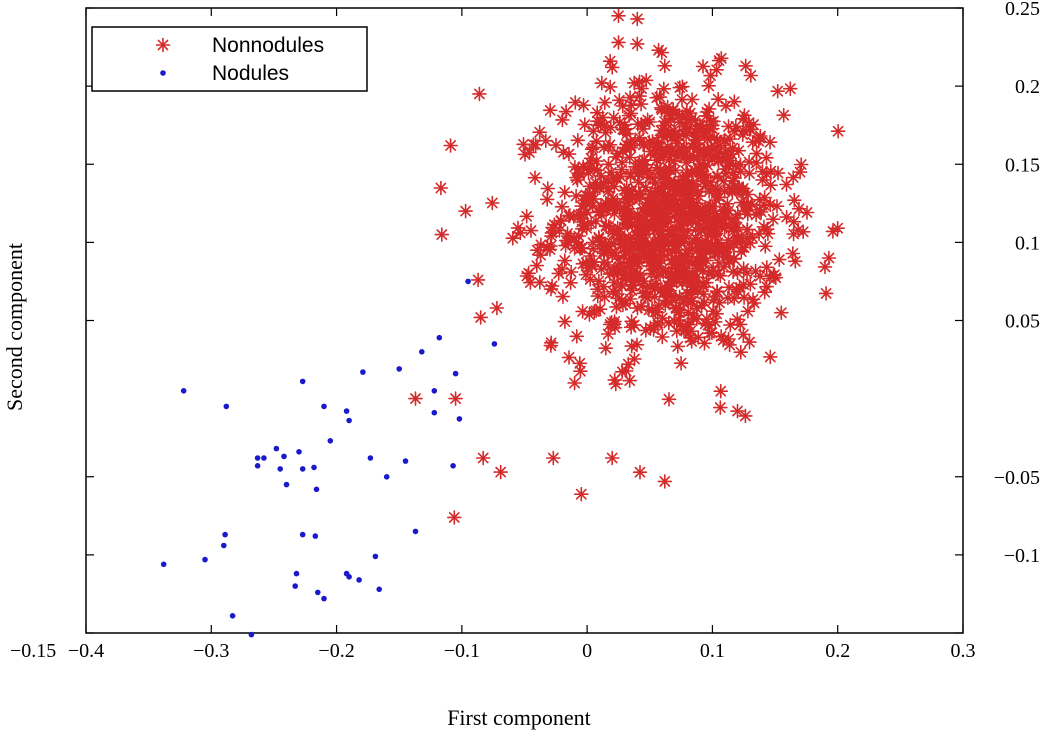  I want to click on legend-label-nonnodules: Nonnodules, so click(268, 45).